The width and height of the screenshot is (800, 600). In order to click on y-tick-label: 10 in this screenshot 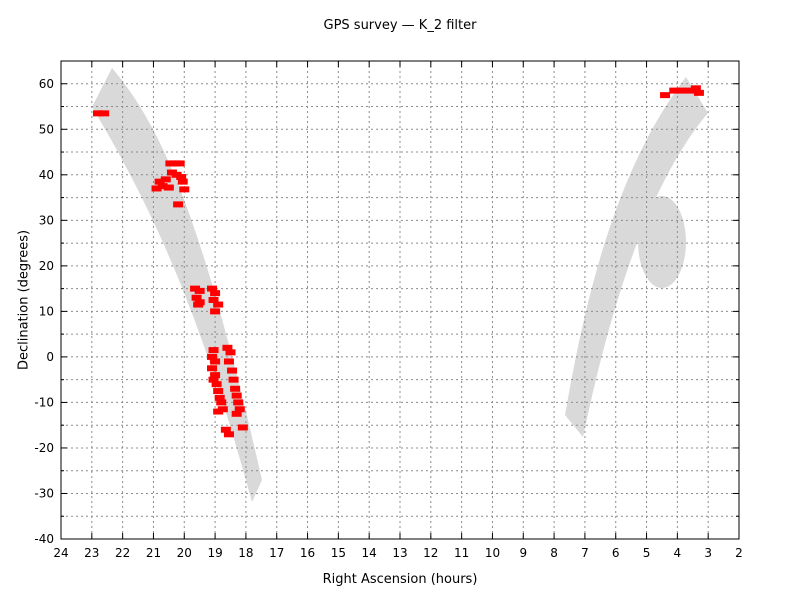, I will do `click(46, 311)`.